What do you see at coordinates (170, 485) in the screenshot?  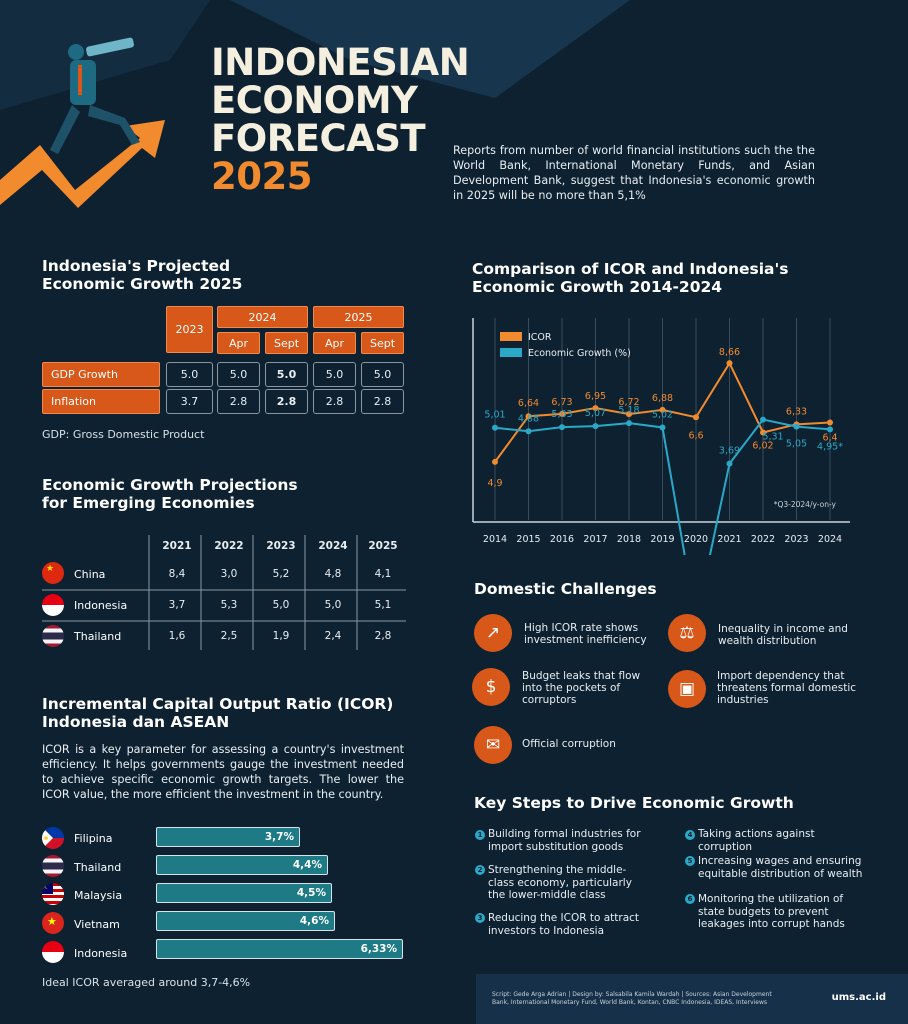 I see `emerging-title-line-1: Economic Growth Projections` at bounding box center [170, 485].